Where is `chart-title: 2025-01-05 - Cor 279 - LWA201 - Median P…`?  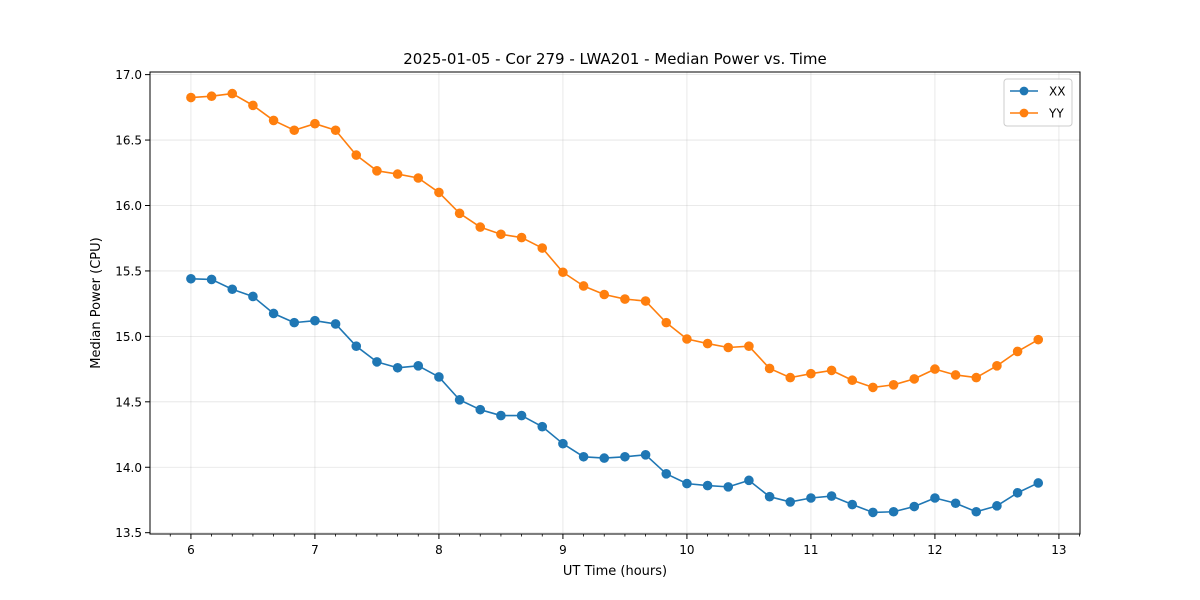 chart-title: 2025-01-05 - Cor 279 - LWA201 - Median P… is located at coordinates (615, 59).